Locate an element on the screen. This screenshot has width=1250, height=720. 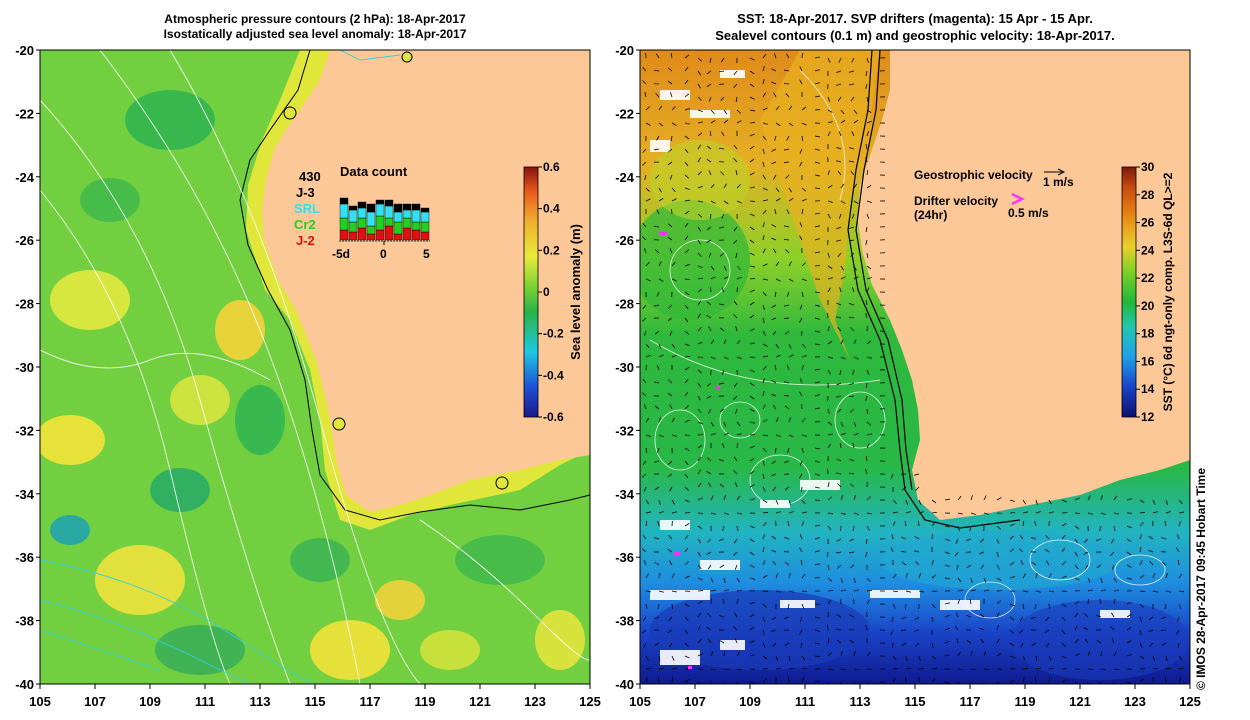
right-ytick-label: -28 is located at coordinates (624, 304).